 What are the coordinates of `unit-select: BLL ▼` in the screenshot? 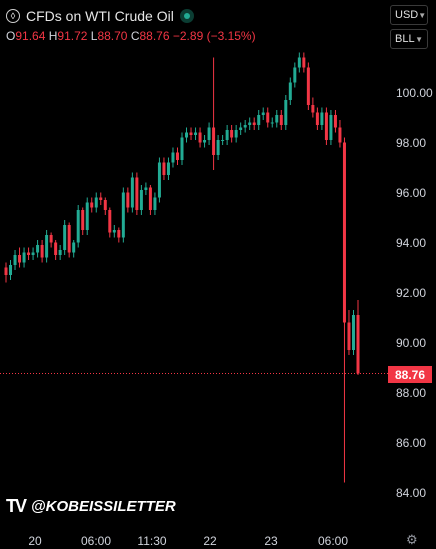 It's located at (409, 39).